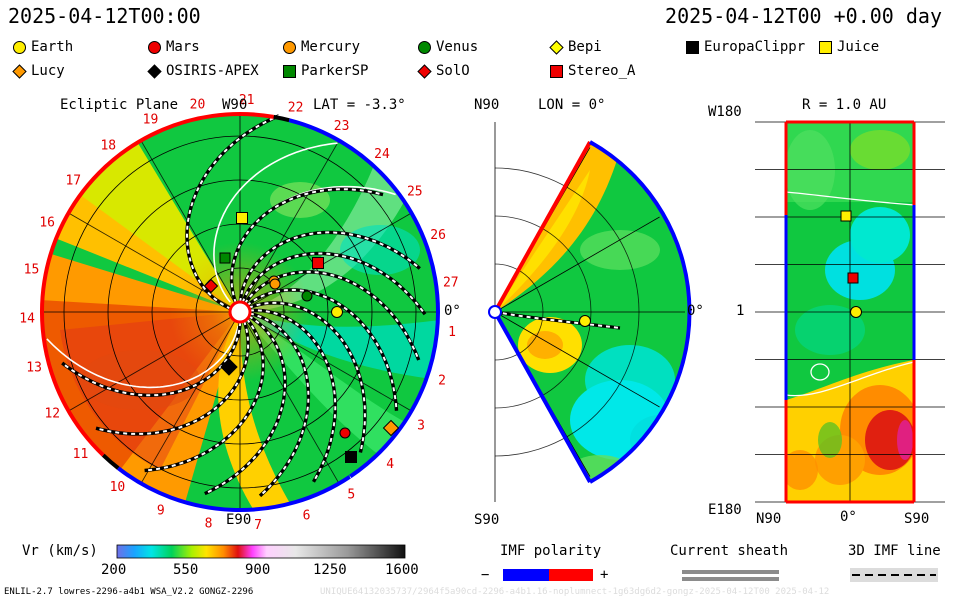 Image resolution: width=960 pixels, height=600 pixels. Describe the element at coordinates (240, 312) in the screenshot. I see `sun-inner-boundary` at that location.